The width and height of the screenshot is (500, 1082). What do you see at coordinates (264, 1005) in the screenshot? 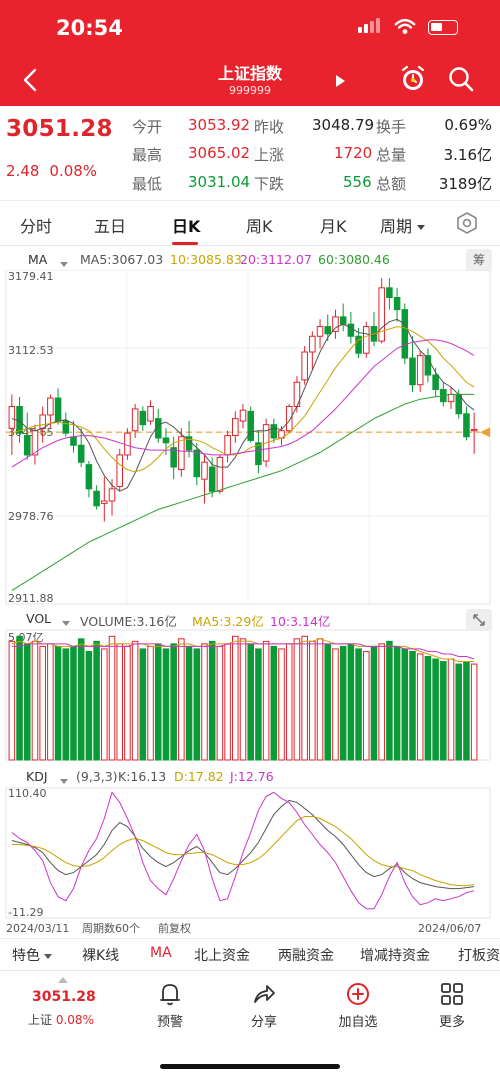
I see `nav-share-button: 分享` at bounding box center [264, 1005].